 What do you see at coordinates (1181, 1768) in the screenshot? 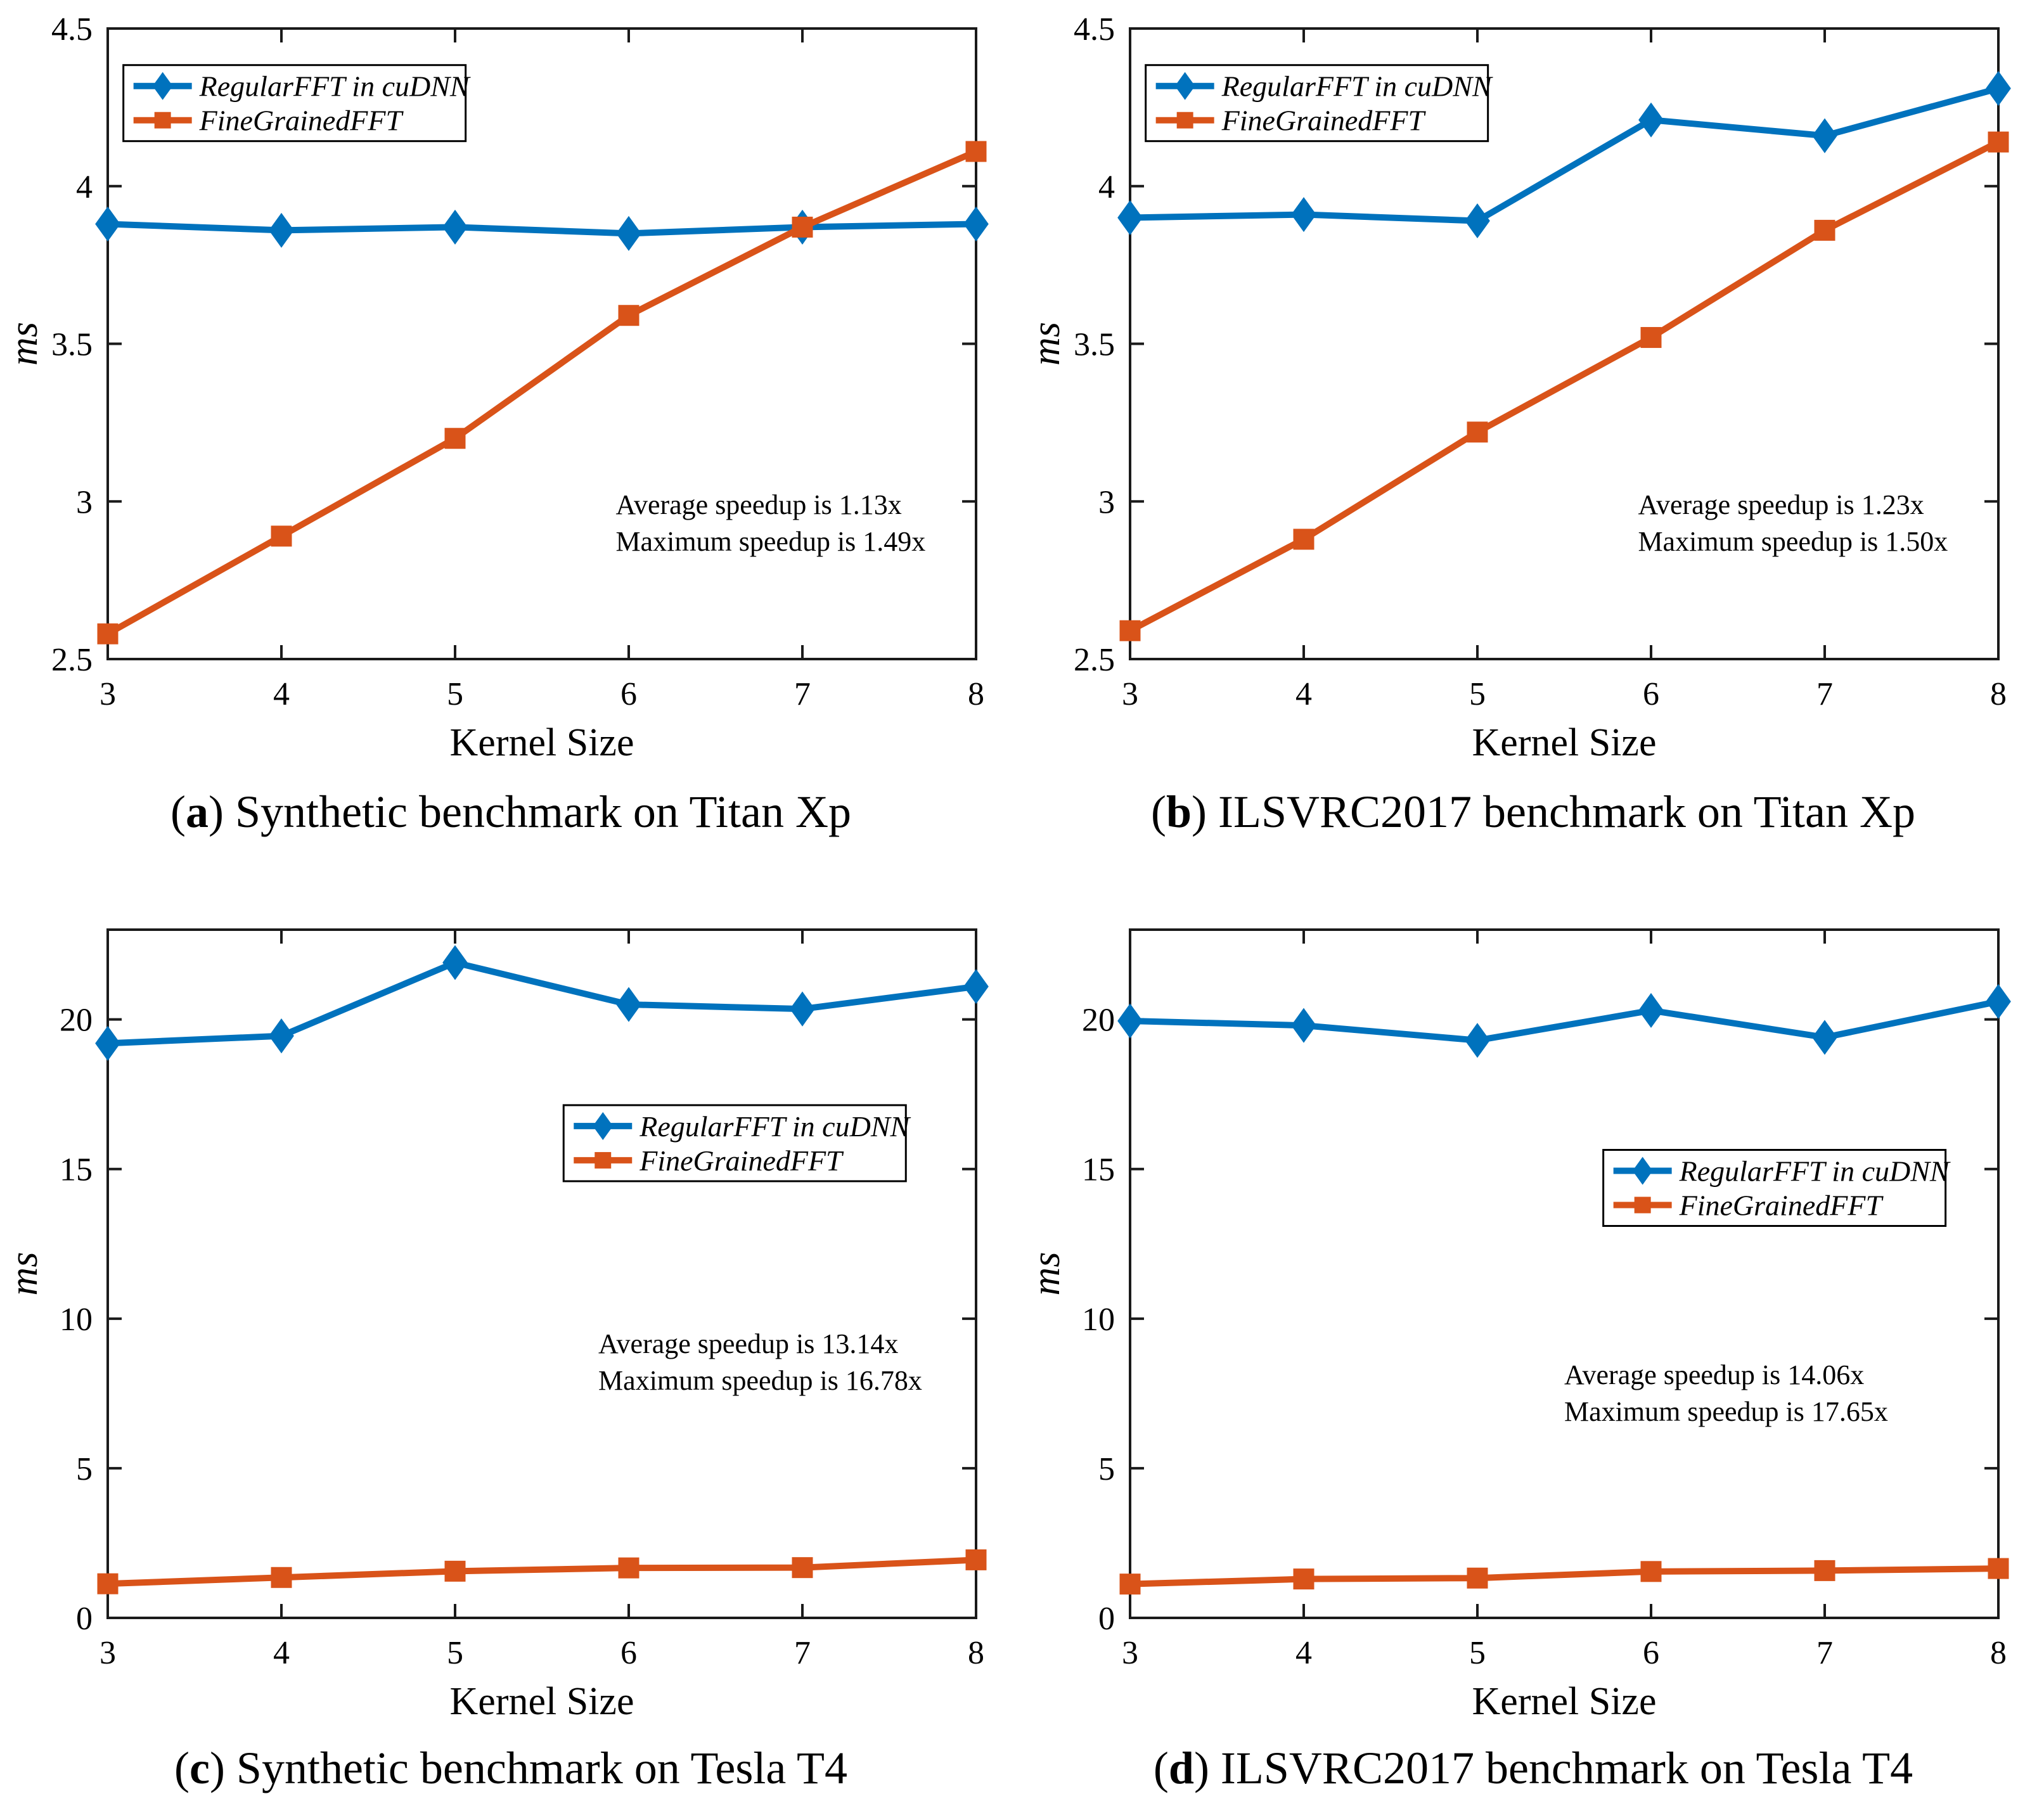
I see `caption-letter: d` at bounding box center [1181, 1768].